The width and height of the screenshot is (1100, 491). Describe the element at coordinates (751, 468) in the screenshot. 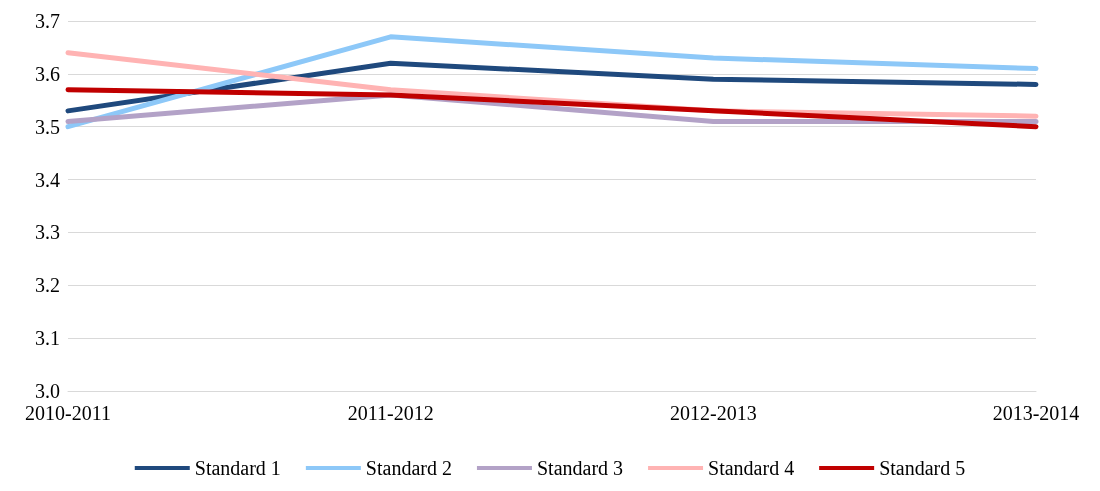

I see `legend-label: Standard 4` at that location.